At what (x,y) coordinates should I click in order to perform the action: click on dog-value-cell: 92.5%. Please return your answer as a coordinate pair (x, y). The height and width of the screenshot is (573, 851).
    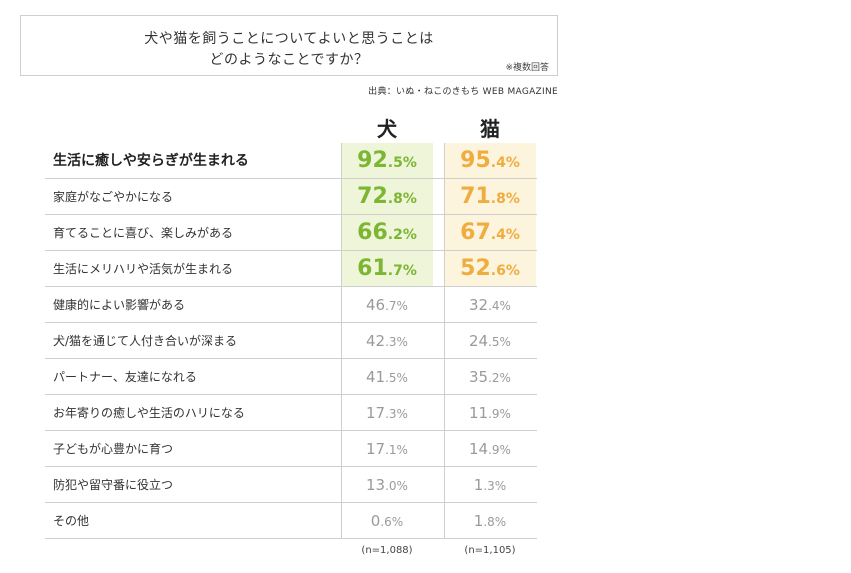
    Looking at the image, I should click on (387, 160).